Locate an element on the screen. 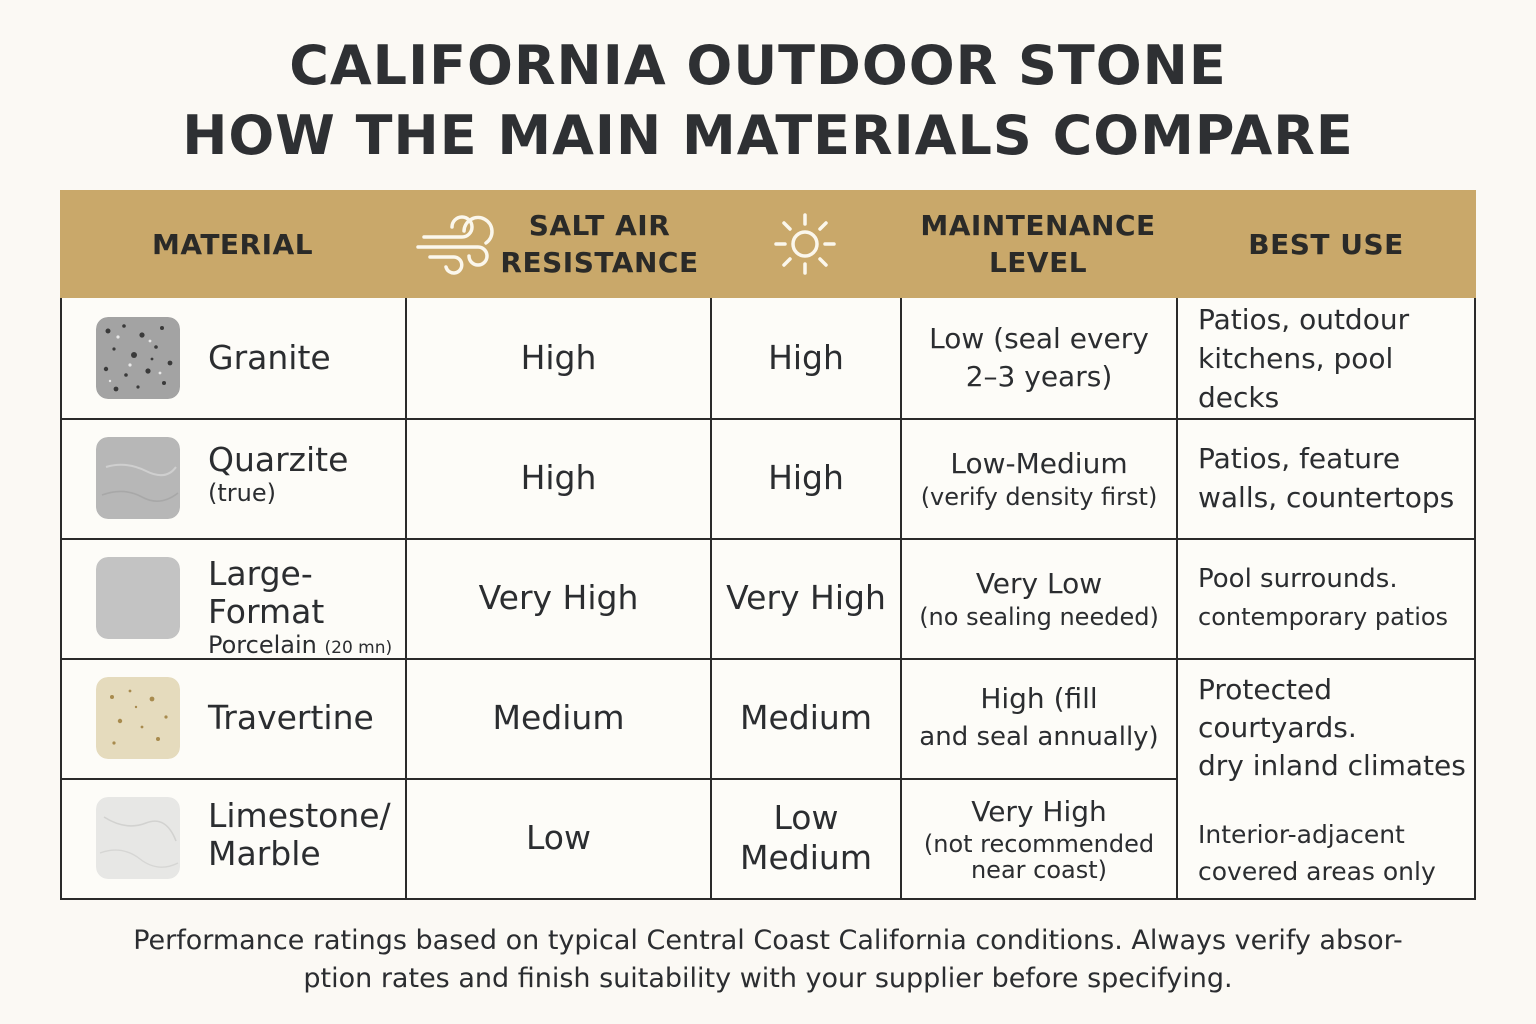  material-name: Quarzite is located at coordinates (278, 459).